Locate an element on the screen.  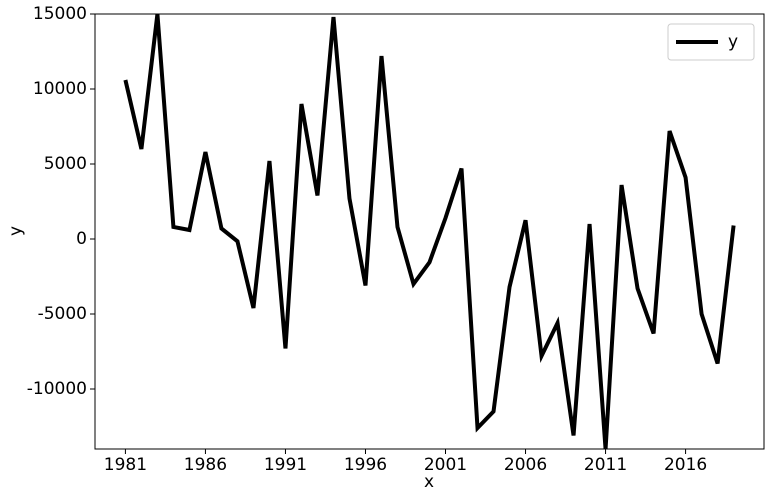
x-tick-label: 1996 is located at coordinates (365, 465).